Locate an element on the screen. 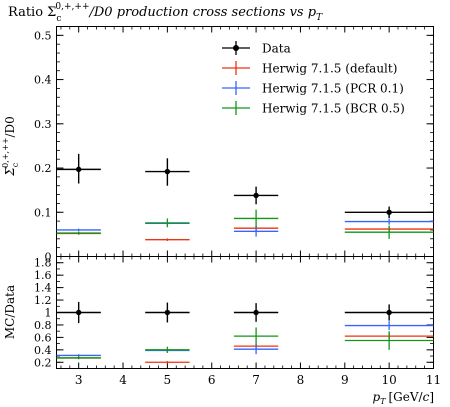 The image size is (450, 407). ratio-ylabel: MC/Data is located at coordinates (10, 312).